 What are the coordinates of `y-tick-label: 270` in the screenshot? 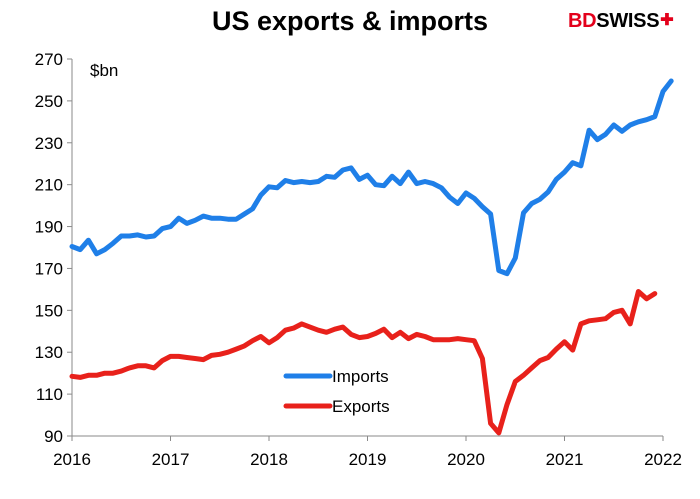 It's located at (49, 59).